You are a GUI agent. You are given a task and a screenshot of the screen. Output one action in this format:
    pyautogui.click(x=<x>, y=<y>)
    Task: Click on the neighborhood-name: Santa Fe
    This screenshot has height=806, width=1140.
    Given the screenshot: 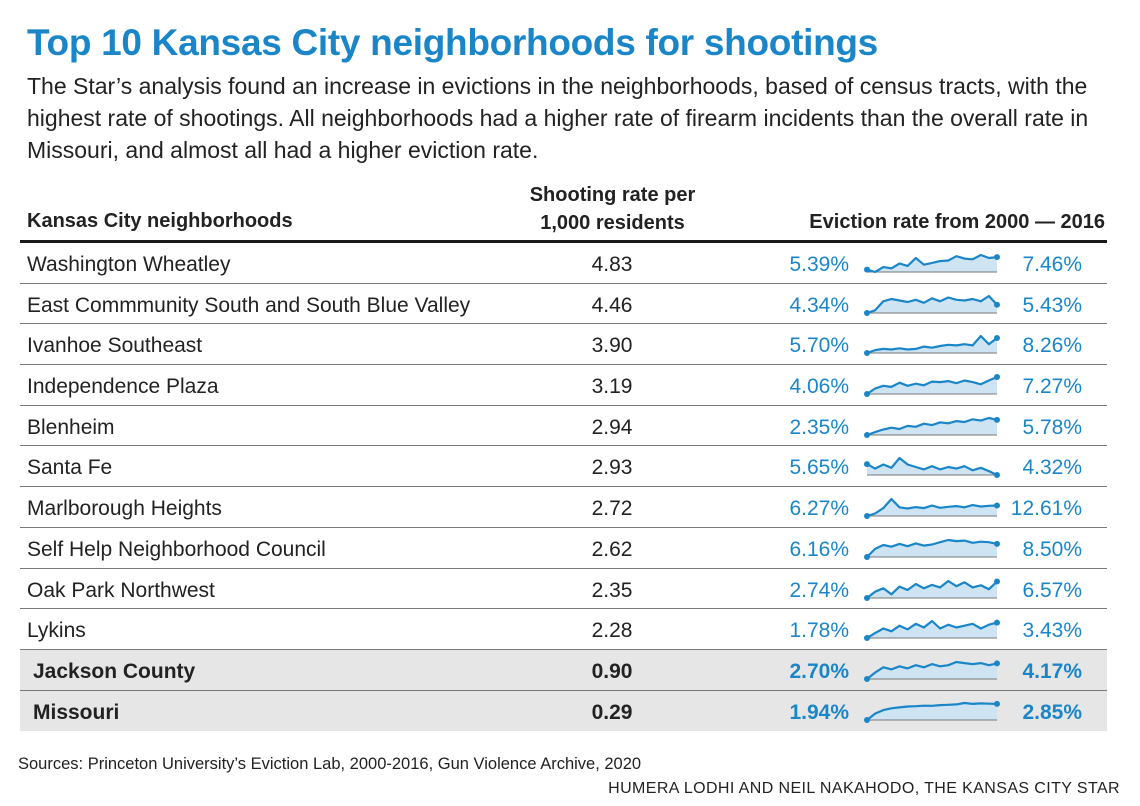 What is the action you would take?
    pyautogui.click(x=70, y=468)
    